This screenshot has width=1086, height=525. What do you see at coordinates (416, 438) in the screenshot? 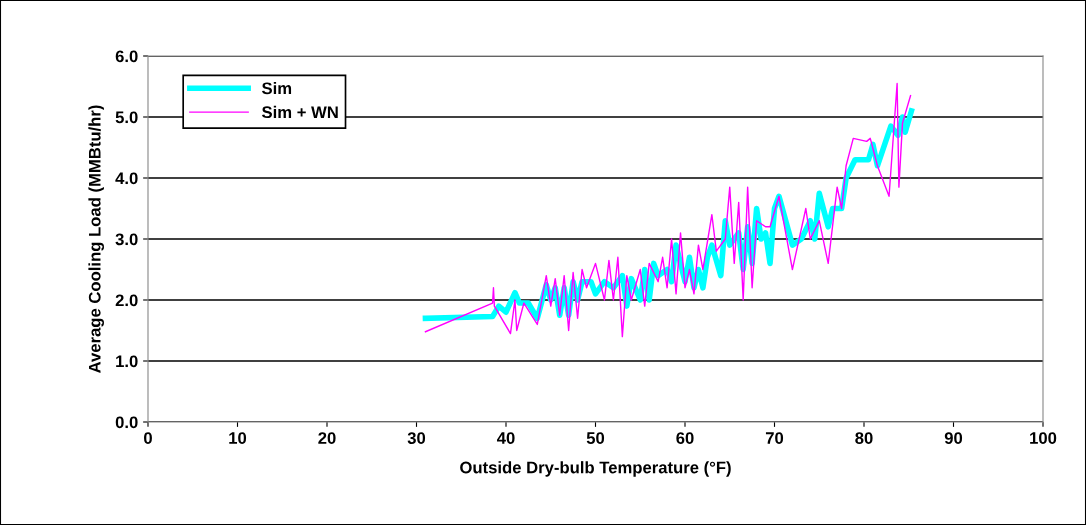
I see `x-tick-label: 30` at bounding box center [416, 438].